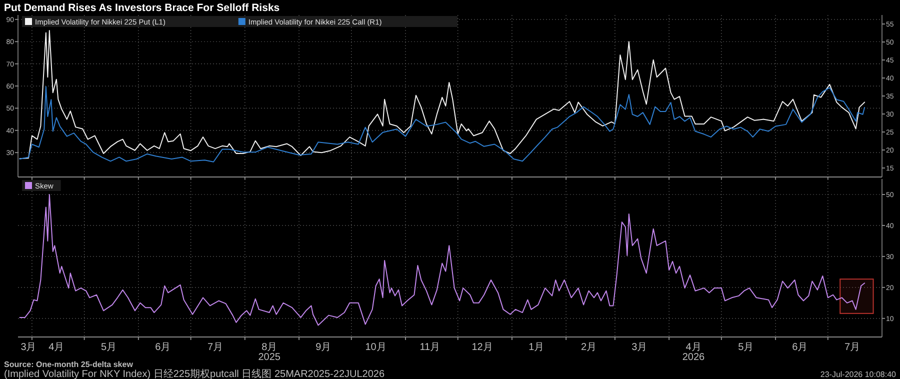  I want to click on x-tick-label: 9月, so click(324, 347).